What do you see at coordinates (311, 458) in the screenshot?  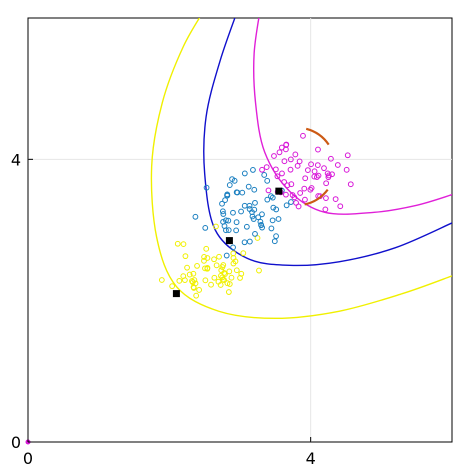 I see `x-tick-label: 4` at bounding box center [311, 458].